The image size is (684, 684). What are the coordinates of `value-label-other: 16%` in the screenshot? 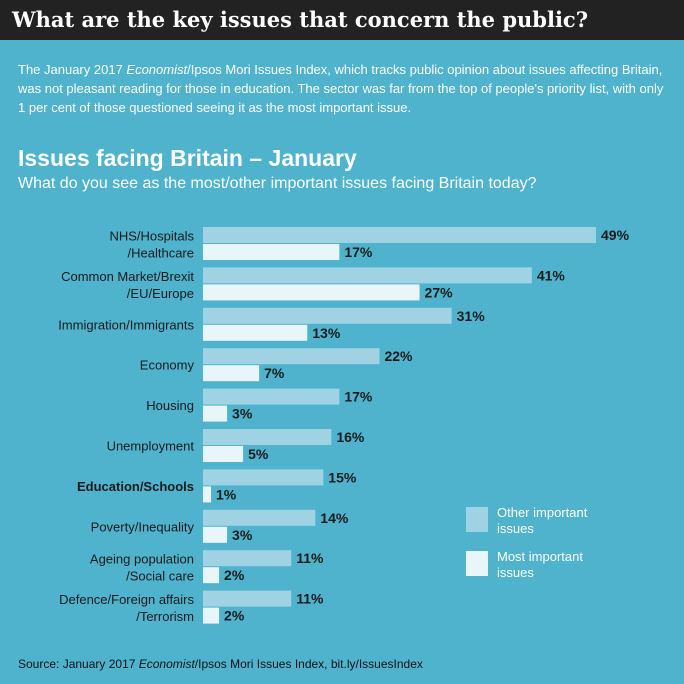 It's located at (350, 437).